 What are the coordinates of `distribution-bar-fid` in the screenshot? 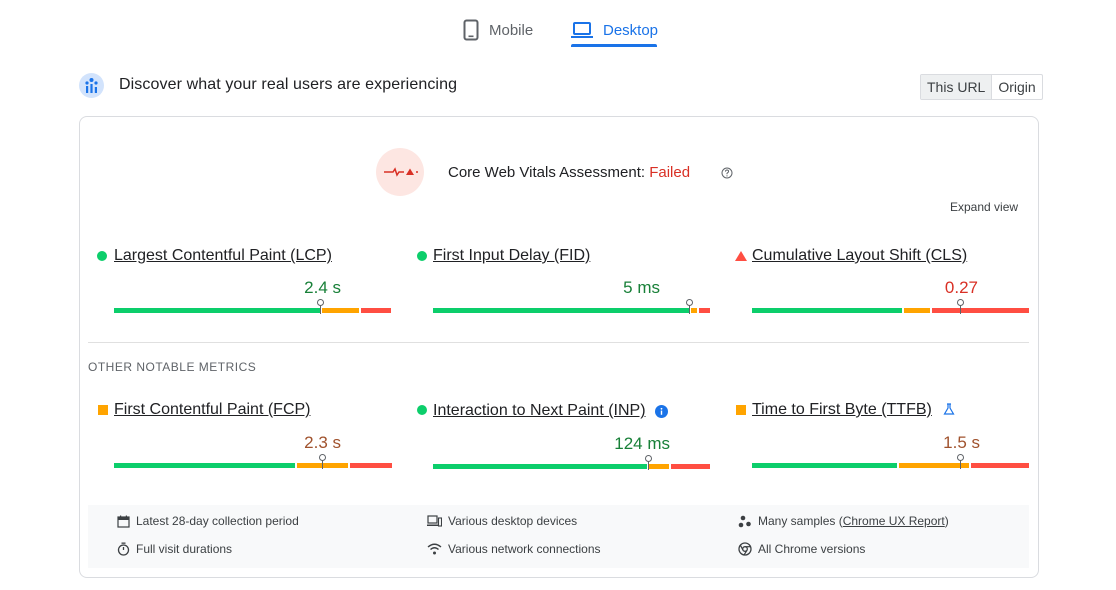 It's located at (571, 306).